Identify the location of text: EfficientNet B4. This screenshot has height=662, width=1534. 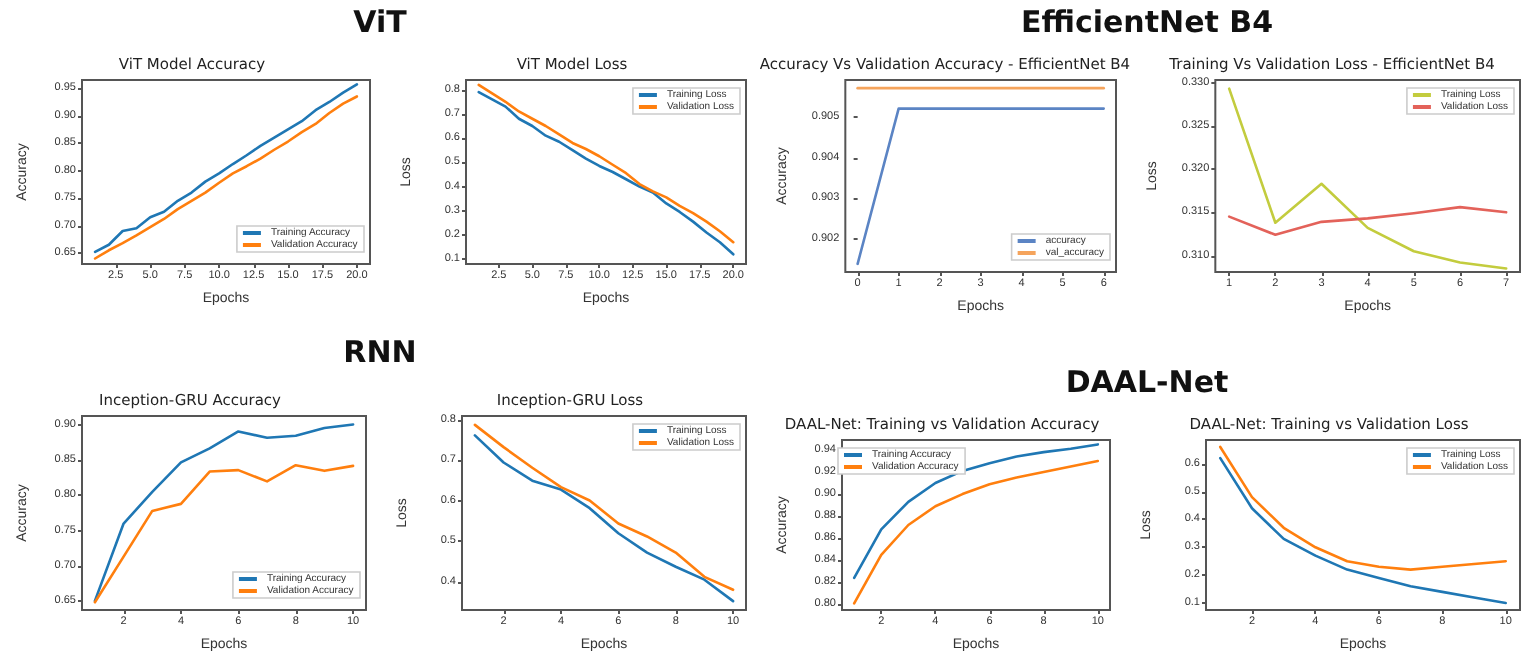
(1147, 23).